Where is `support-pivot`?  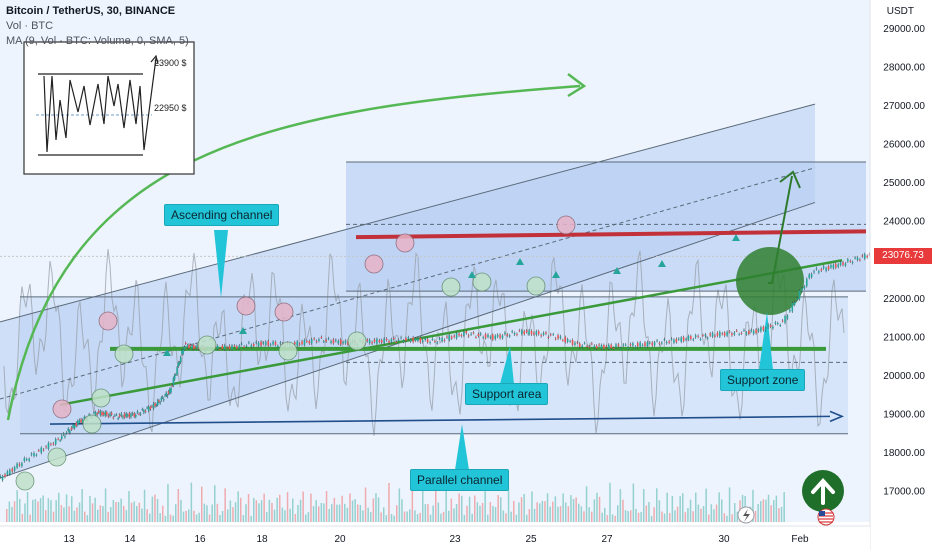 support-pivot is located at coordinates (536, 286).